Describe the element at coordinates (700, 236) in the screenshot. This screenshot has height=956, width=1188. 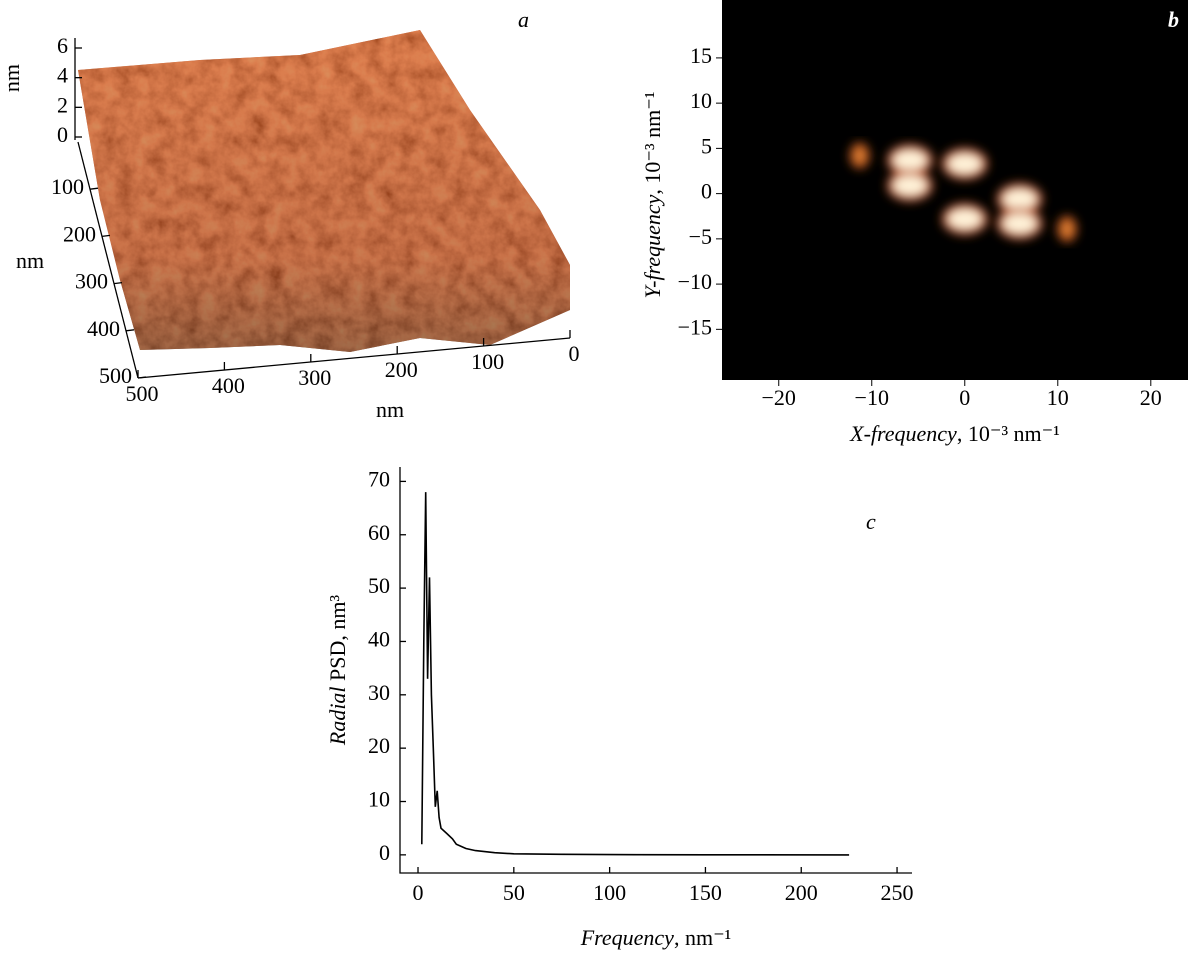
I see `y-tick-label: −5` at that location.